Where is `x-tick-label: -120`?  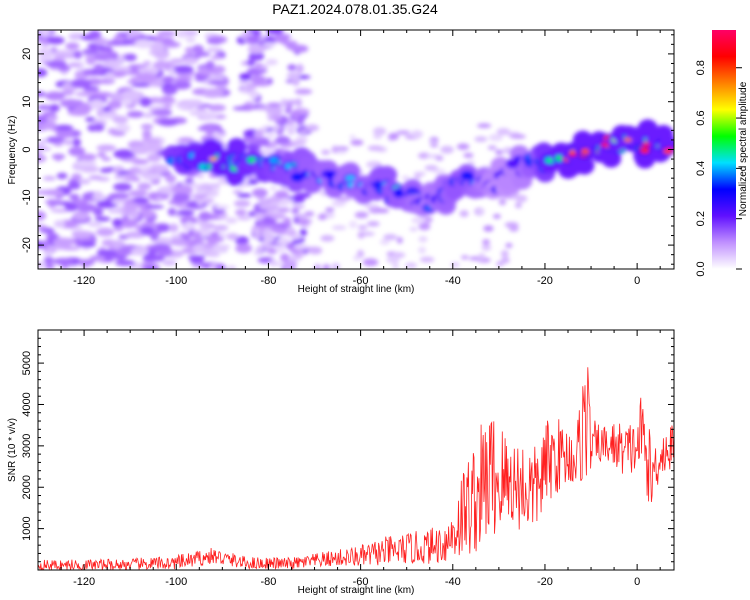
x-tick-label: -120 is located at coordinates (84, 281).